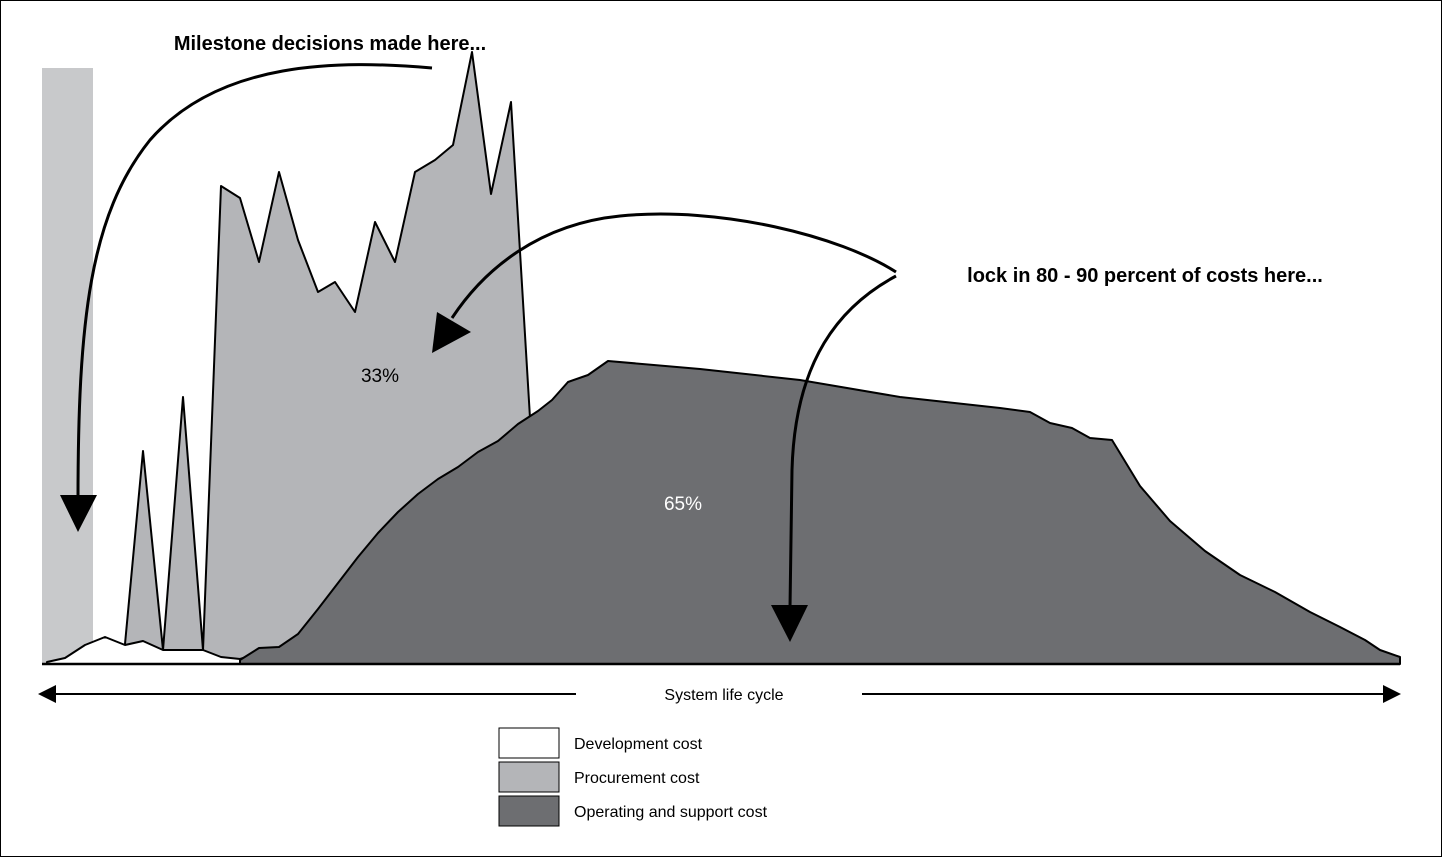 The width and height of the screenshot is (1442, 862). I want to click on milestone-arrowhead-icon, so click(78, 513).